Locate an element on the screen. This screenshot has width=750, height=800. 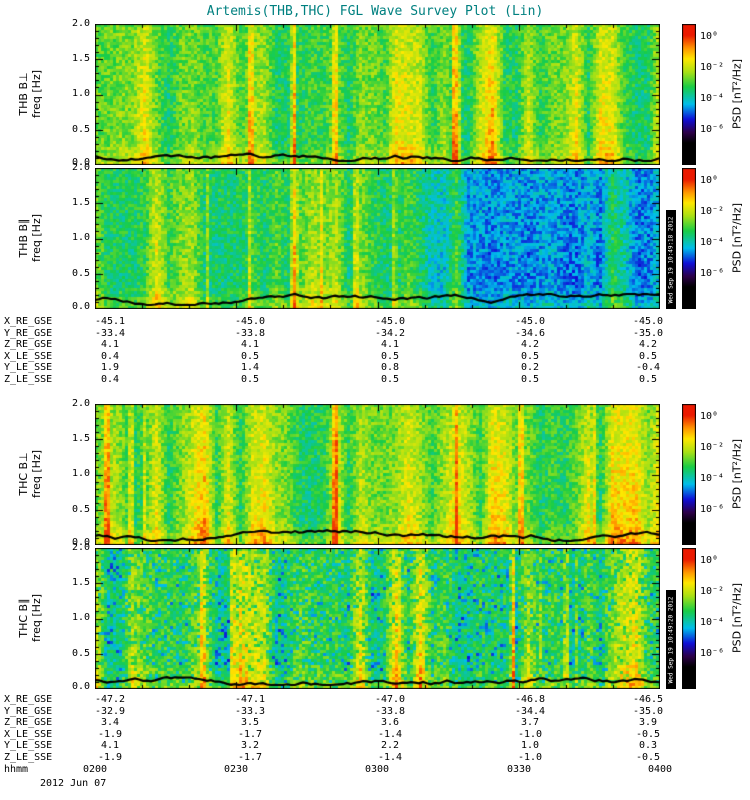
ephemeris-value: -32.9 is located at coordinates (110, 711).